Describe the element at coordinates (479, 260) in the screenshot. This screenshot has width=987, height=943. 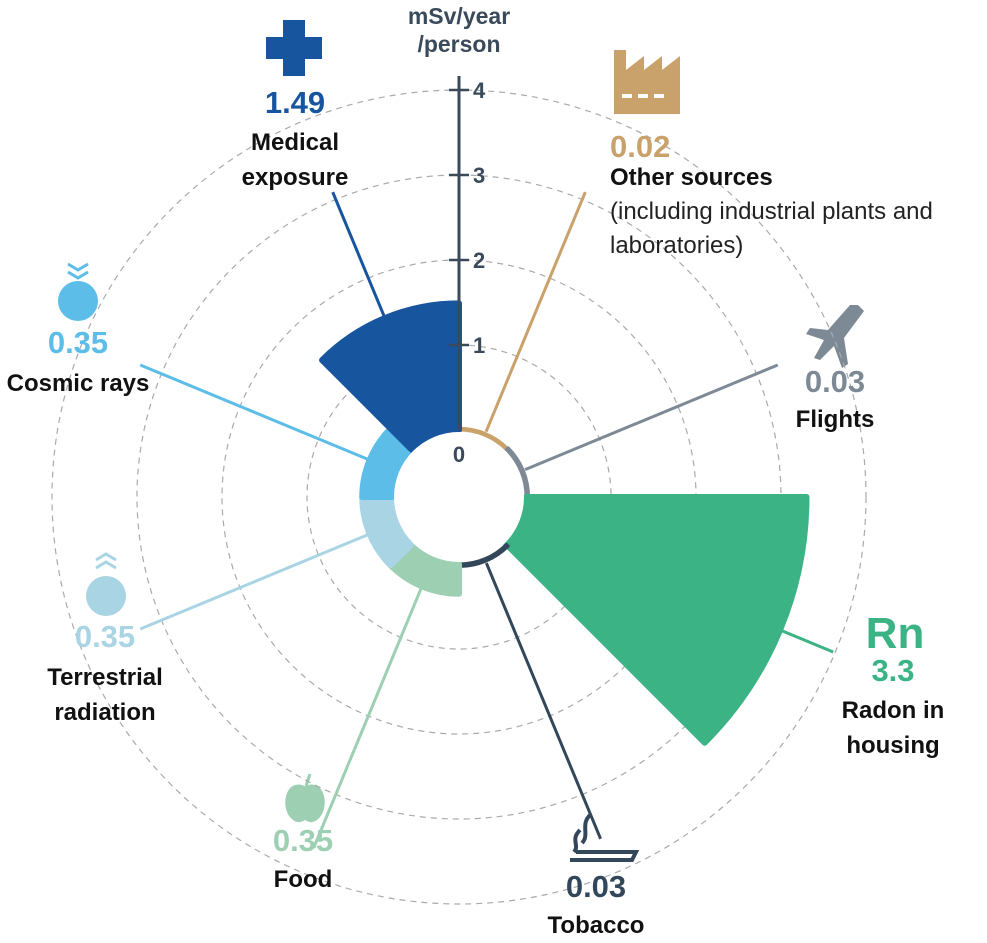
I see `tick-label: 2` at that location.